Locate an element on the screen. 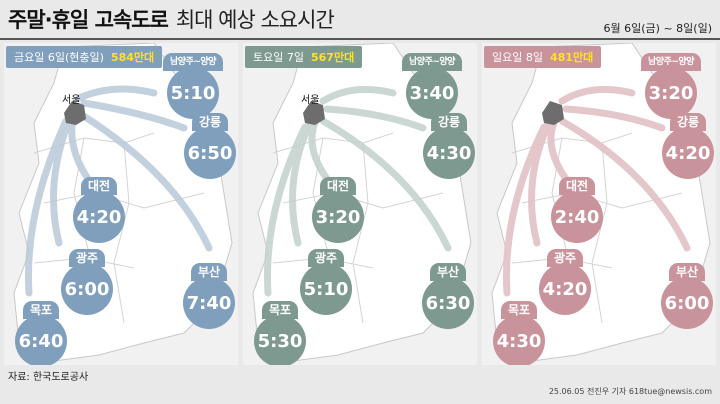  route-namyangju: 남양주~양양 3:20 is located at coordinates (671, 82).